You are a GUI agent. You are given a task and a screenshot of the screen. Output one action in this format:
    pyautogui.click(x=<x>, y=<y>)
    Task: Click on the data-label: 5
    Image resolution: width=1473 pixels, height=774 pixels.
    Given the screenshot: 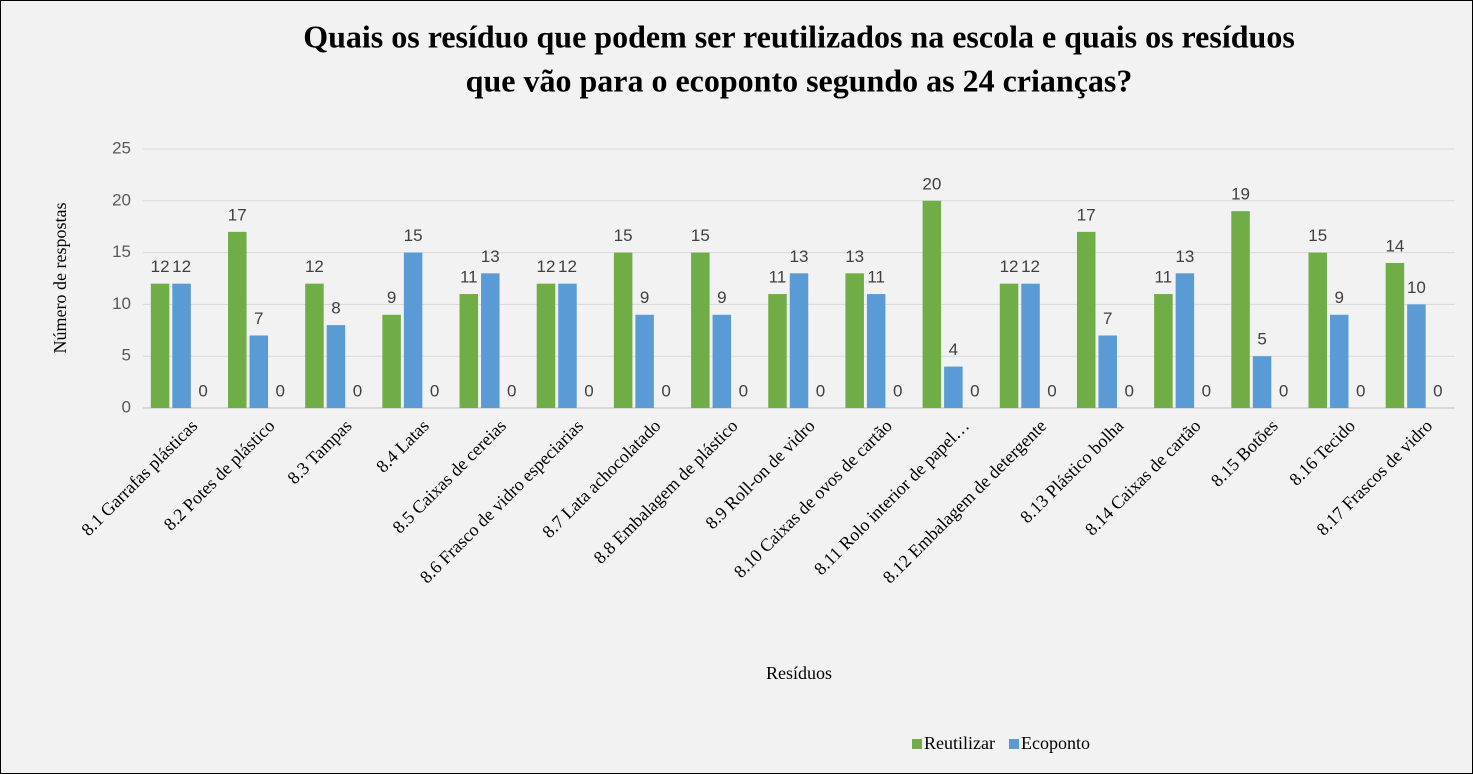 What is the action you would take?
    pyautogui.click(x=1261, y=339)
    